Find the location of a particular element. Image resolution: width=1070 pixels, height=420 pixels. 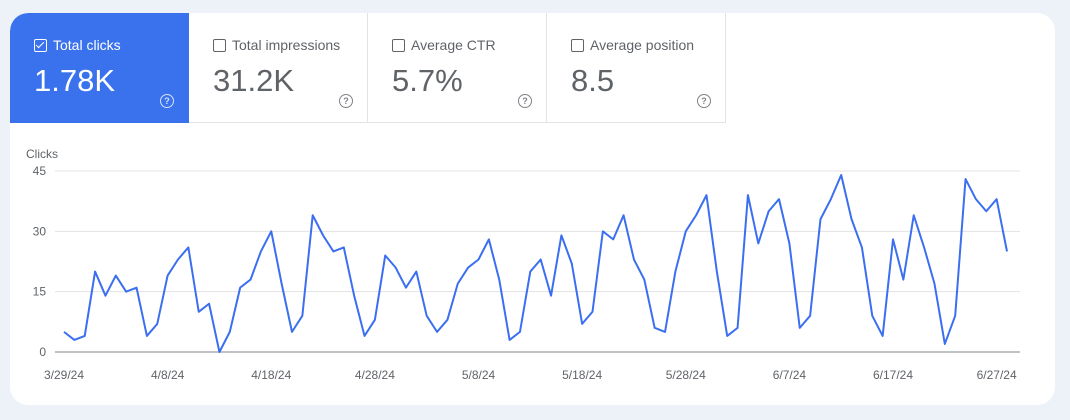

x-tick-label: 4/18/24 is located at coordinates (271, 375).